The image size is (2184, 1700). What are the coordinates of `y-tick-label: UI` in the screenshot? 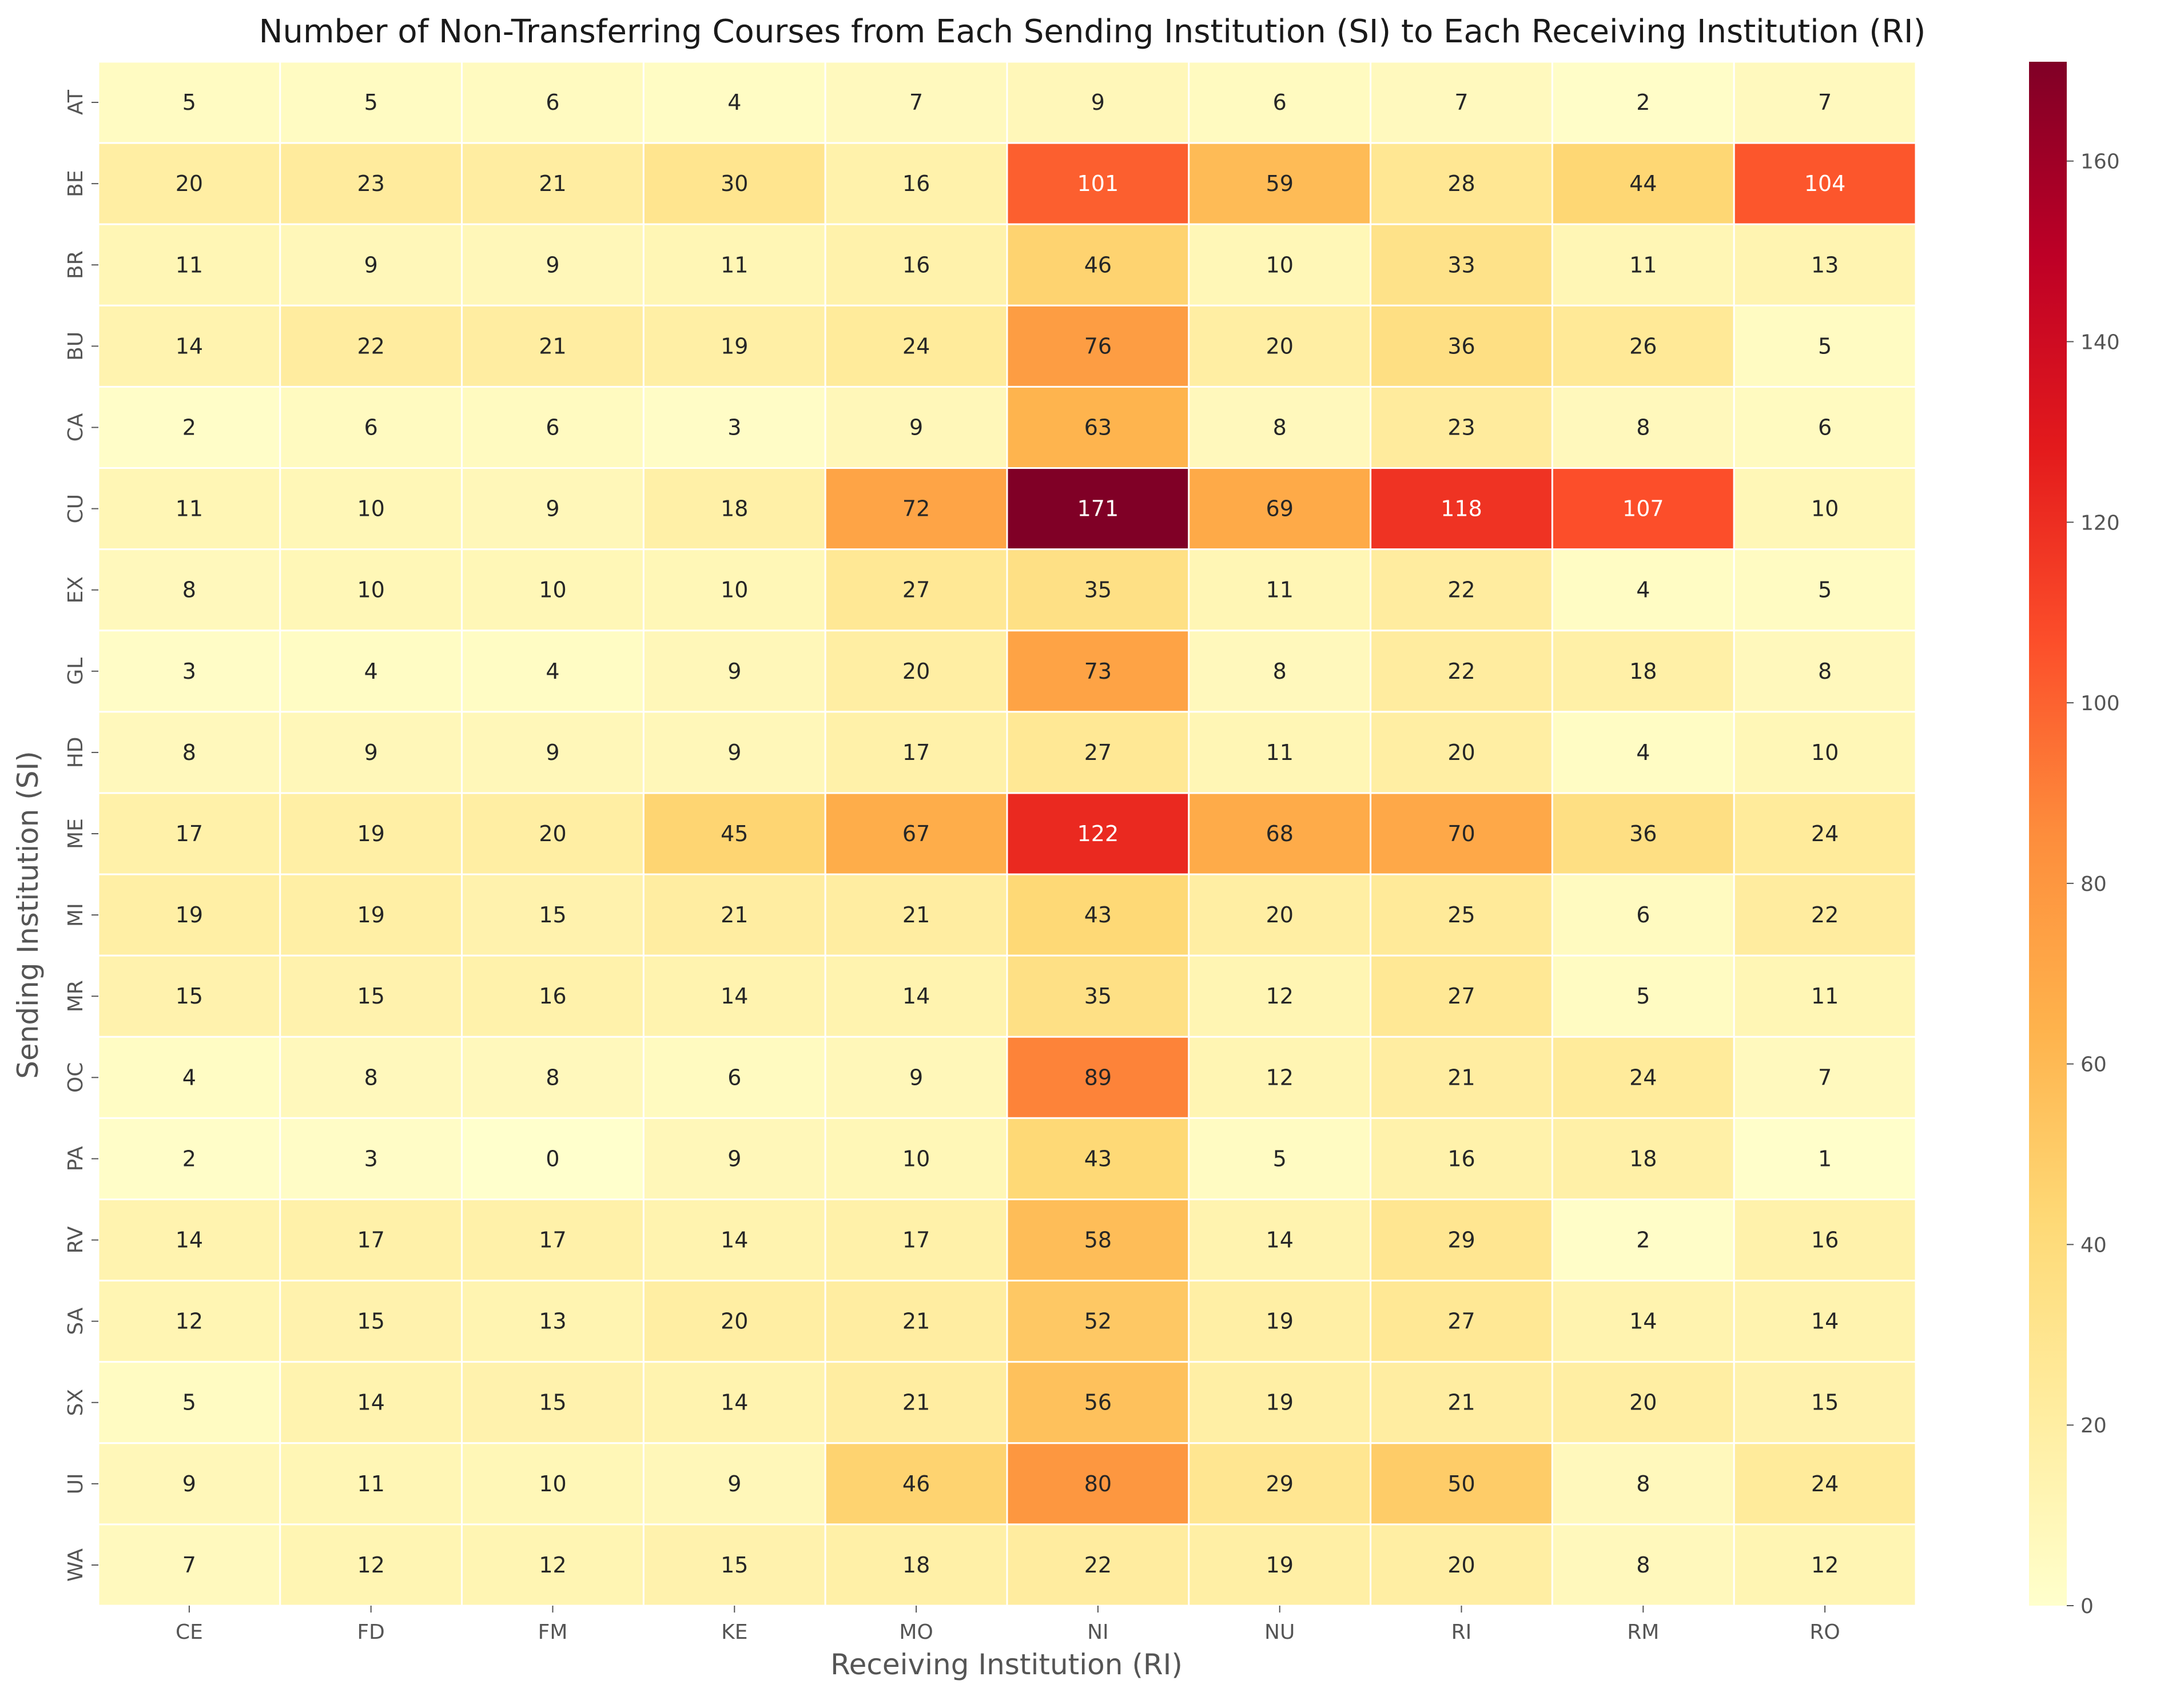 It's located at (75, 1483).